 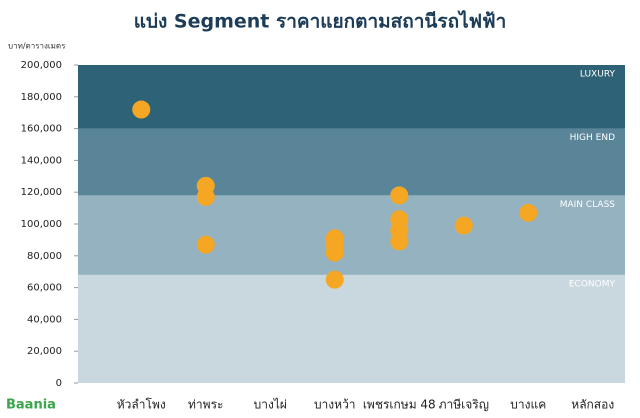 I want to click on y-tick-label: 20,000, so click(x=44, y=351).